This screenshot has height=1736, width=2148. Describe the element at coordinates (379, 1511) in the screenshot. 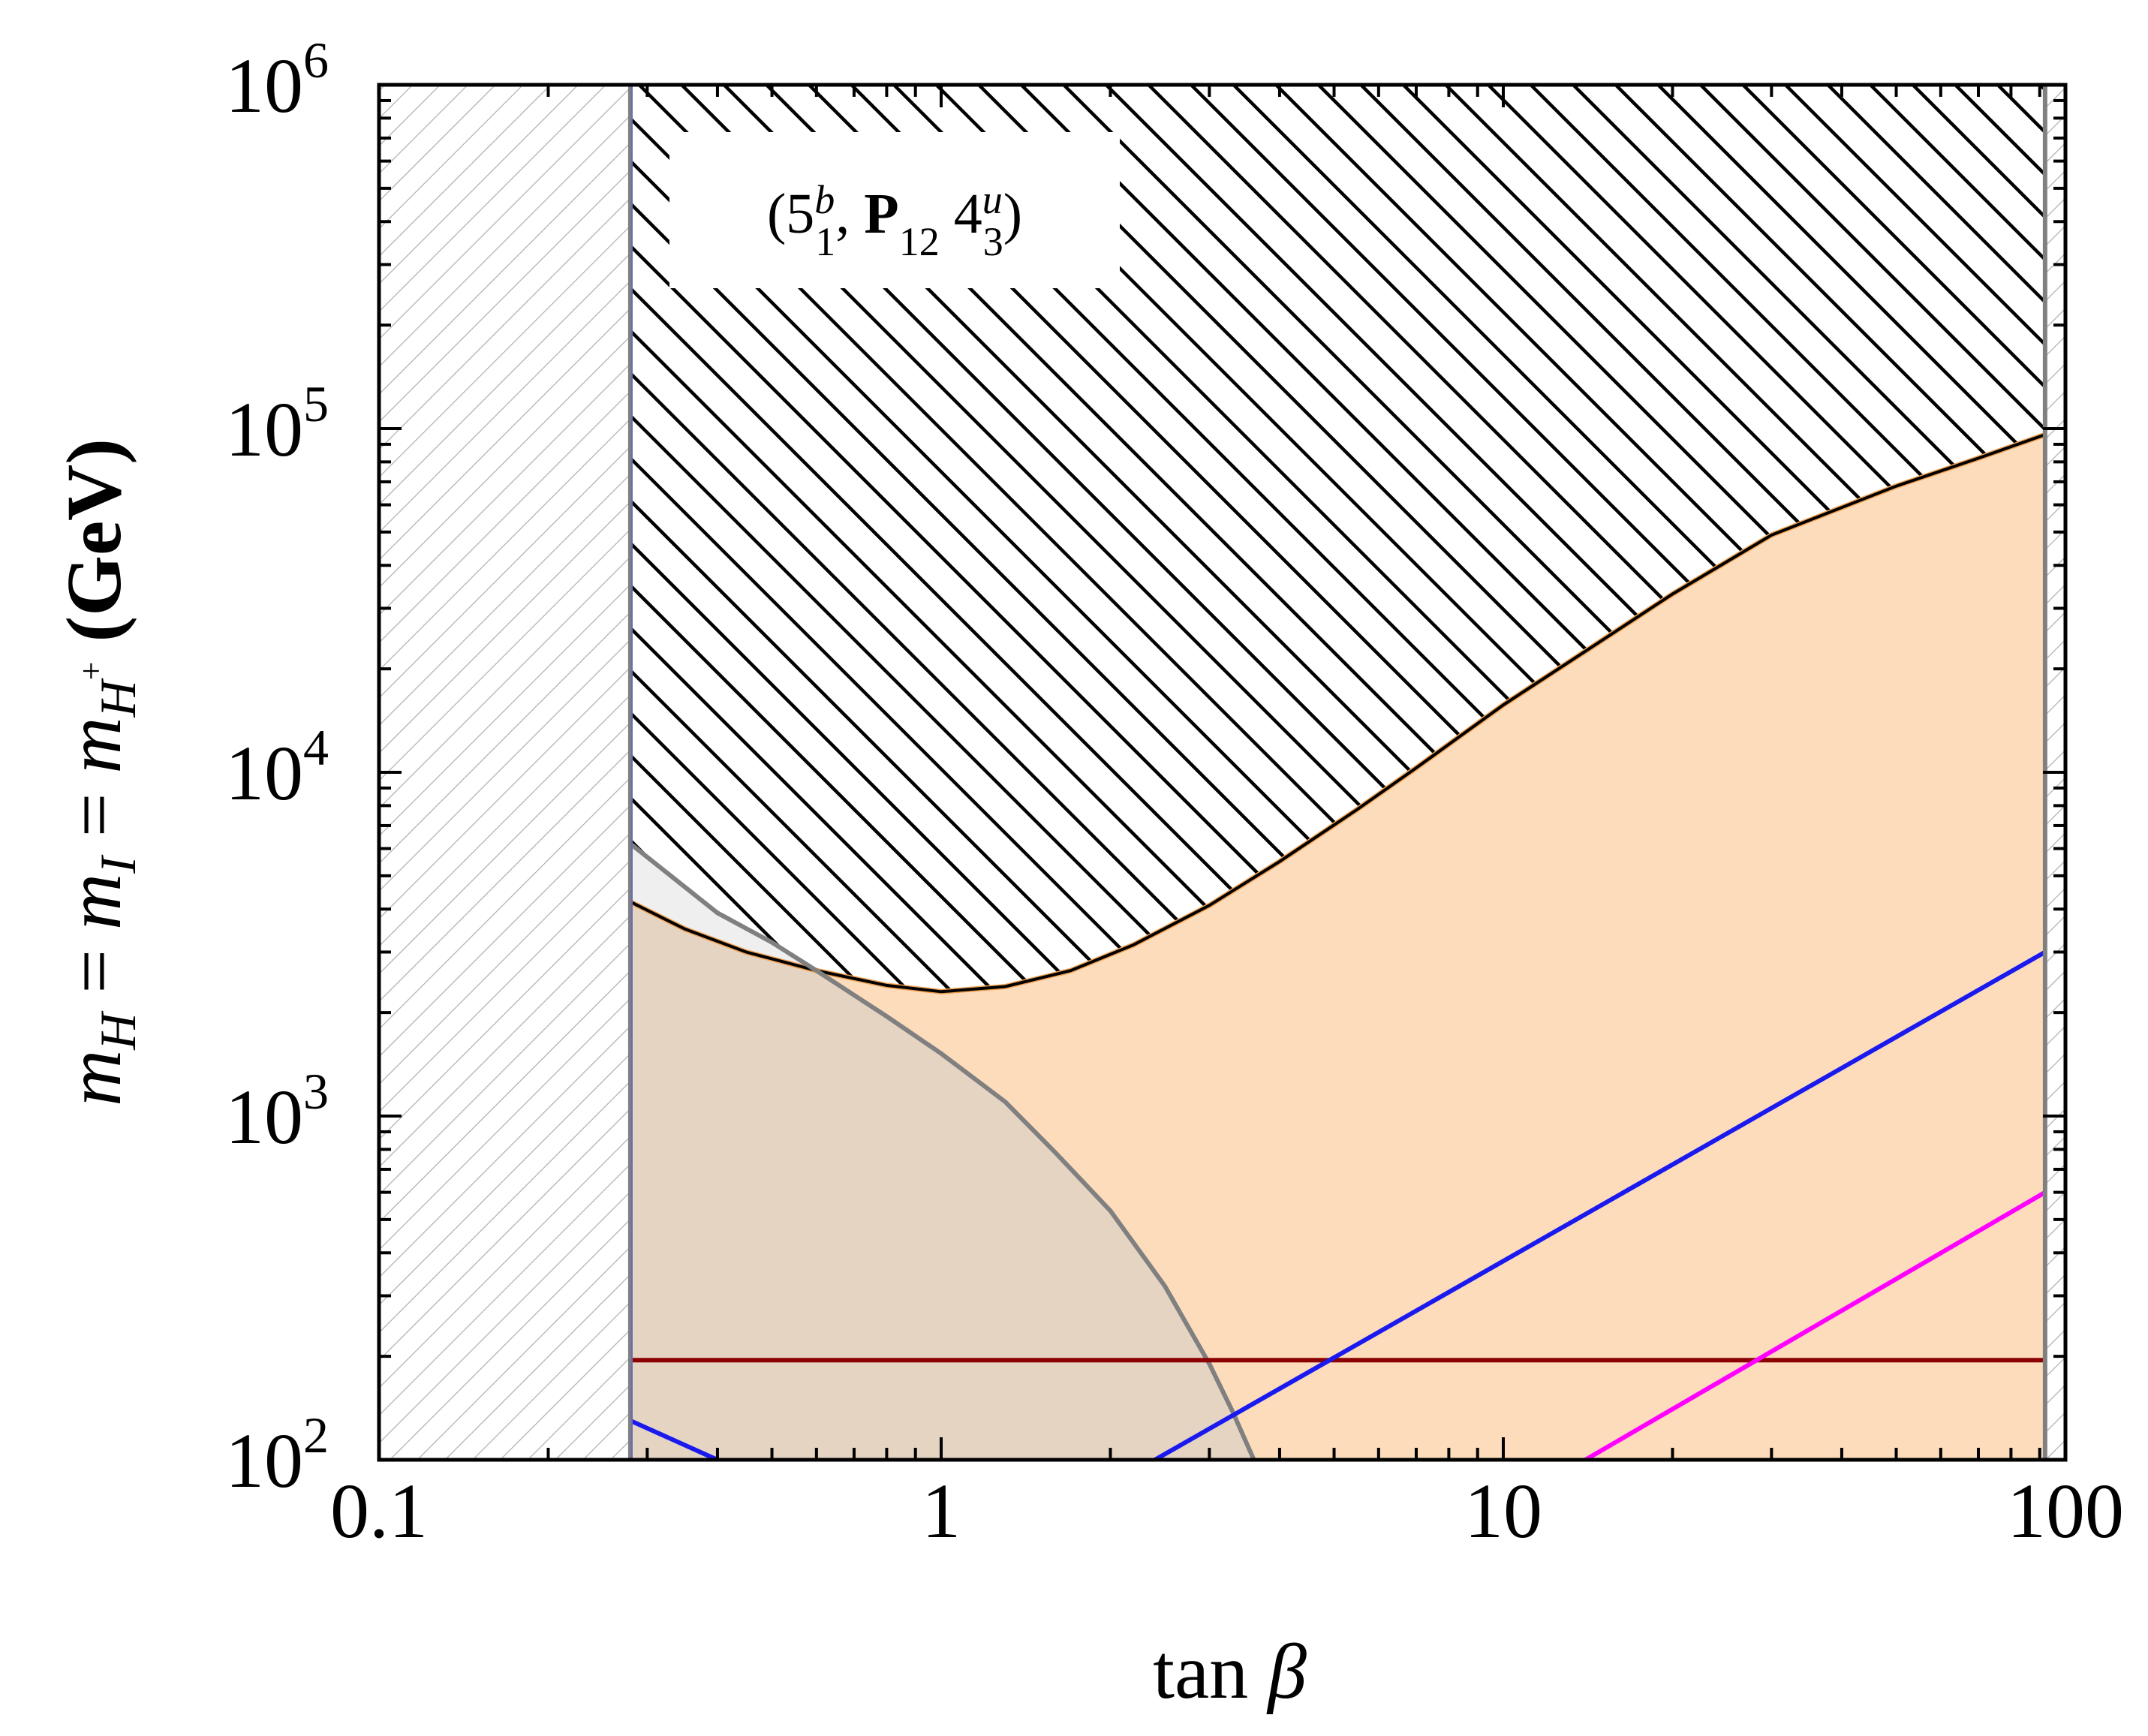

I see `x-tick-label: 0.1` at that location.